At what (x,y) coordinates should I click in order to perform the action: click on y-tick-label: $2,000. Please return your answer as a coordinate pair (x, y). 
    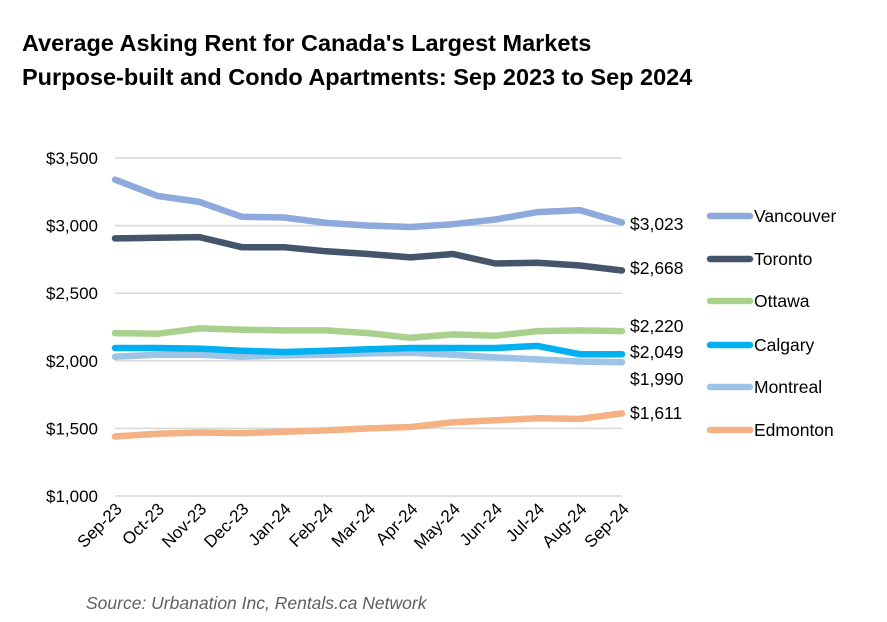
    Looking at the image, I should click on (72, 361).